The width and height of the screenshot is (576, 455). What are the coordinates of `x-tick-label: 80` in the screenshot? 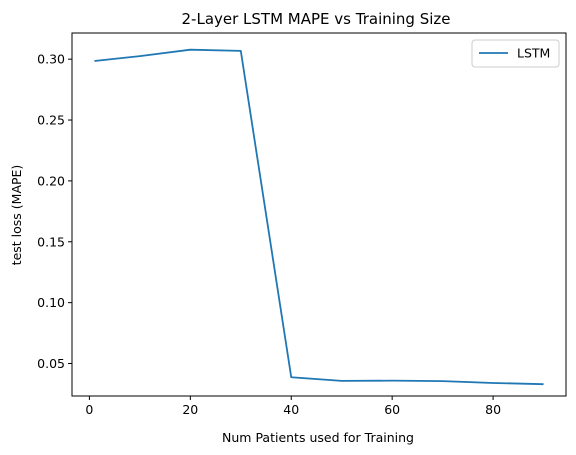 It's located at (493, 409).